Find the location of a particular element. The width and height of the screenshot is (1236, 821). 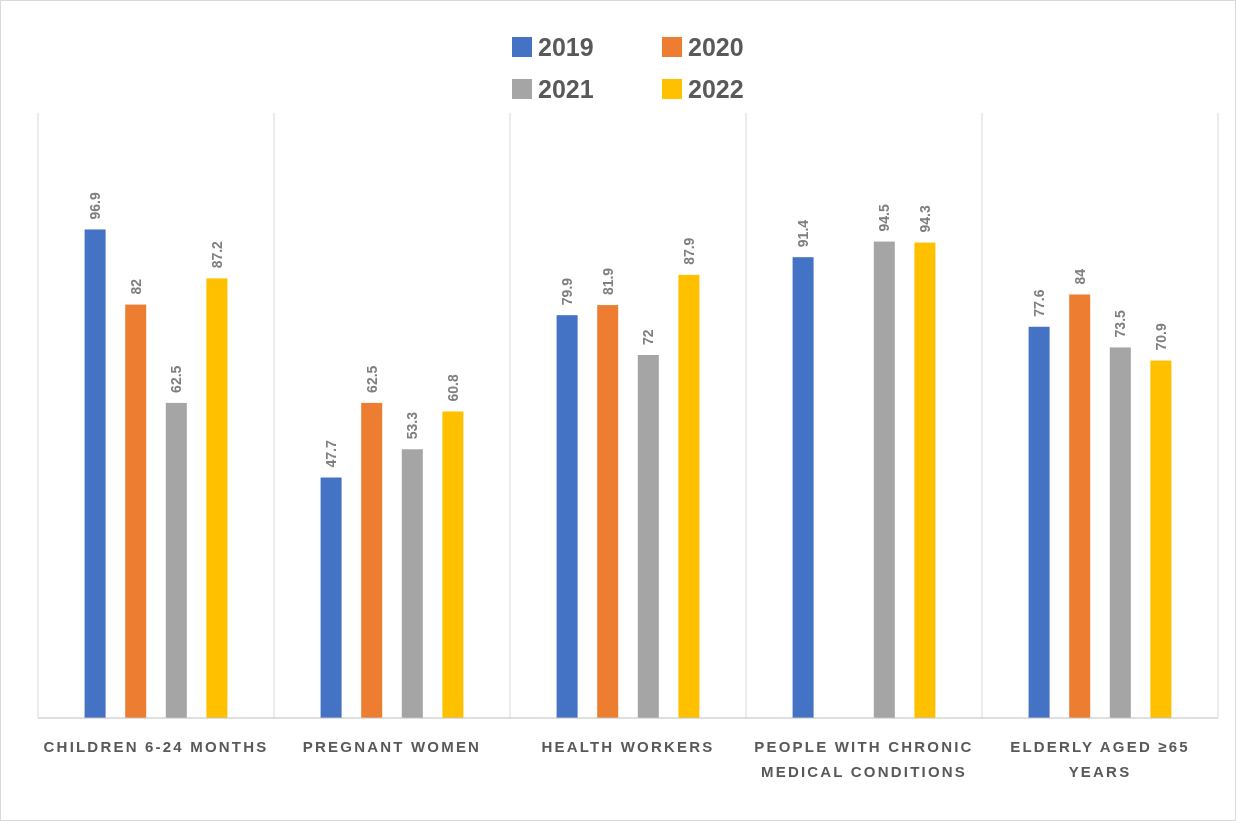

legend-label: 2019 is located at coordinates (566, 47).